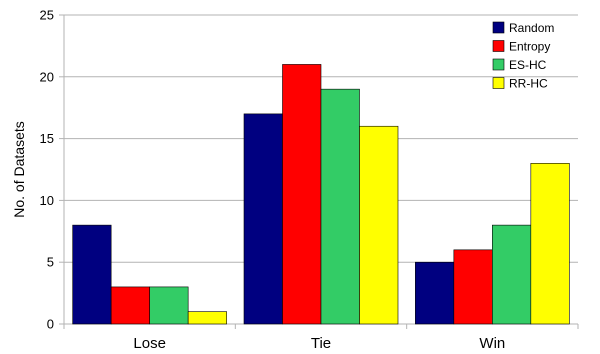  Describe the element at coordinates (169, 305) in the screenshot. I see `bar-es-hc-lose` at that location.